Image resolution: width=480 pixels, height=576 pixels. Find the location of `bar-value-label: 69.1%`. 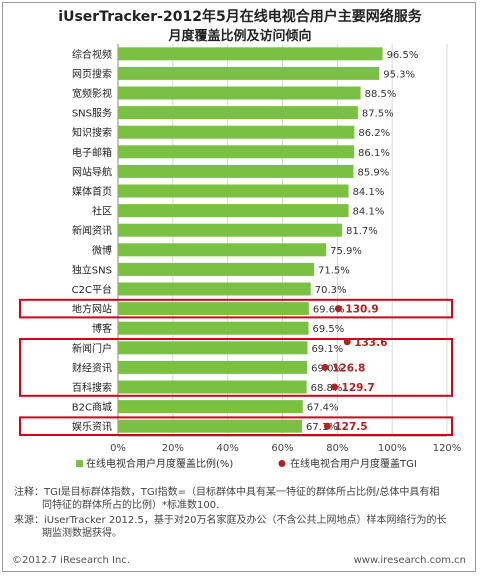

bar-value-label: 69.1% is located at coordinates (327, 349).